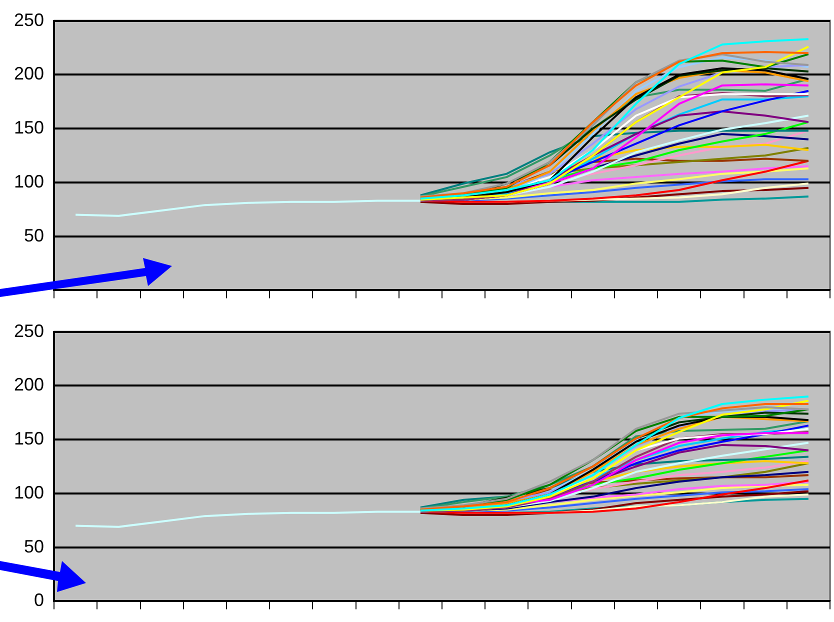  Describe the element at coordinates (39, 600) in the screenshot. I see `y-tick-label: 0` at that location.